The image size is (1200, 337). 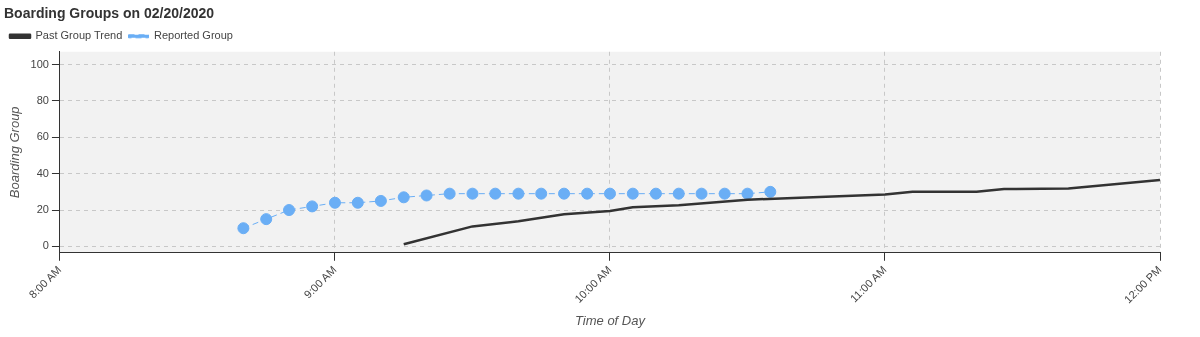 I want to click on legend-label: Reported Group, so click(x=193, y=35).